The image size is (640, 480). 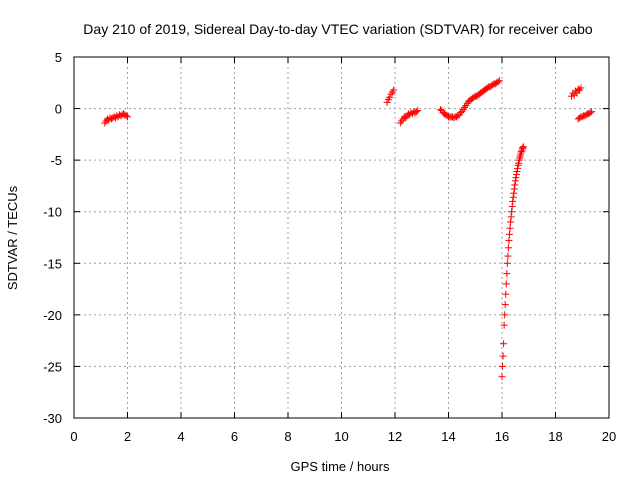 What do you see at coordinates (448, 436) in the screenshot?
I see `x-tick-label: 14` at bounding box center [448, 436].